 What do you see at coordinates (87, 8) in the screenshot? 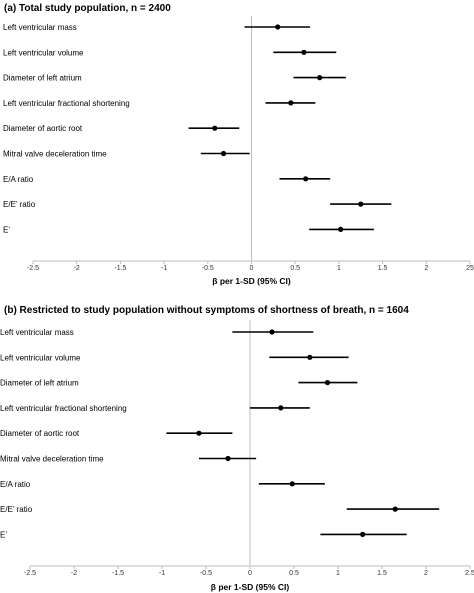
I see `panel-a-title: (a) Total study population, n = 2400` at bounding box center [87, 8].